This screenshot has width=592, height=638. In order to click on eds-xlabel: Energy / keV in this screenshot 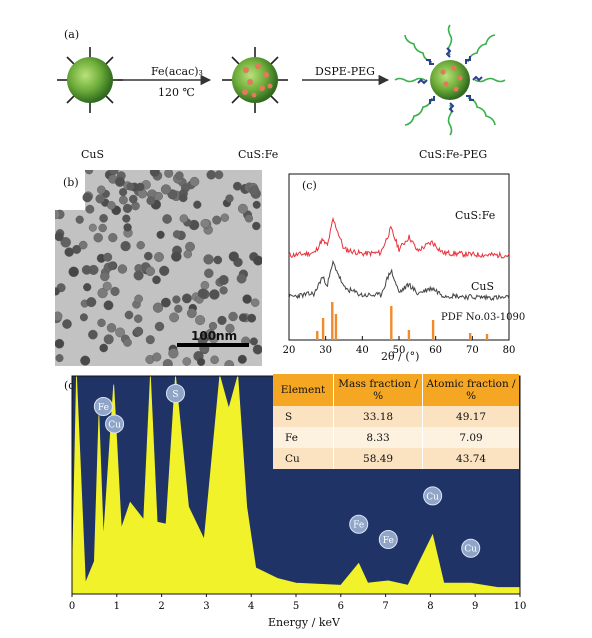, I will do `click(304, 622)`.